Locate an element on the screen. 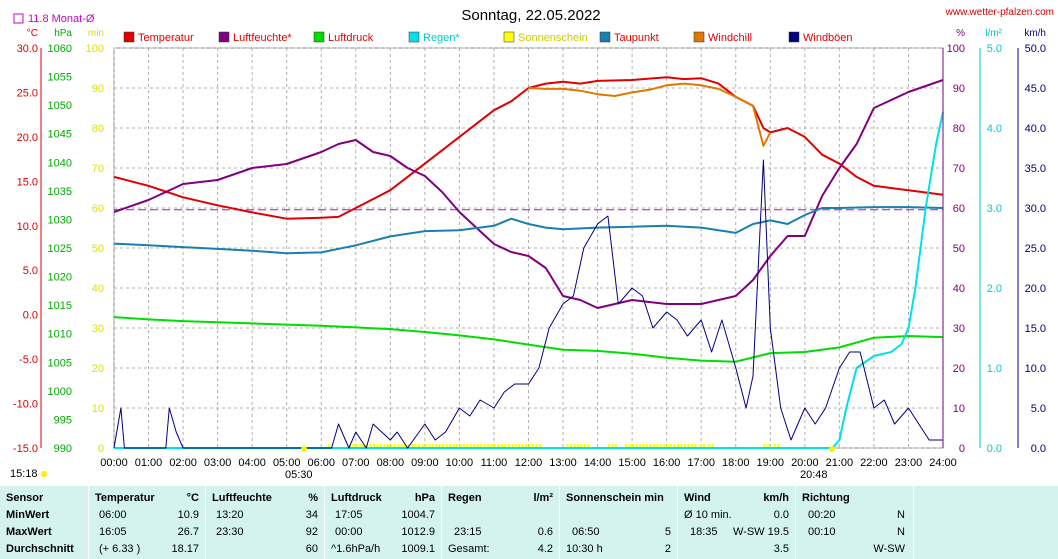 Image resolution: width=1058 pixels, height=559 pixels. axis-temp-tick: 10.0 is located at coordinates (27, 227).